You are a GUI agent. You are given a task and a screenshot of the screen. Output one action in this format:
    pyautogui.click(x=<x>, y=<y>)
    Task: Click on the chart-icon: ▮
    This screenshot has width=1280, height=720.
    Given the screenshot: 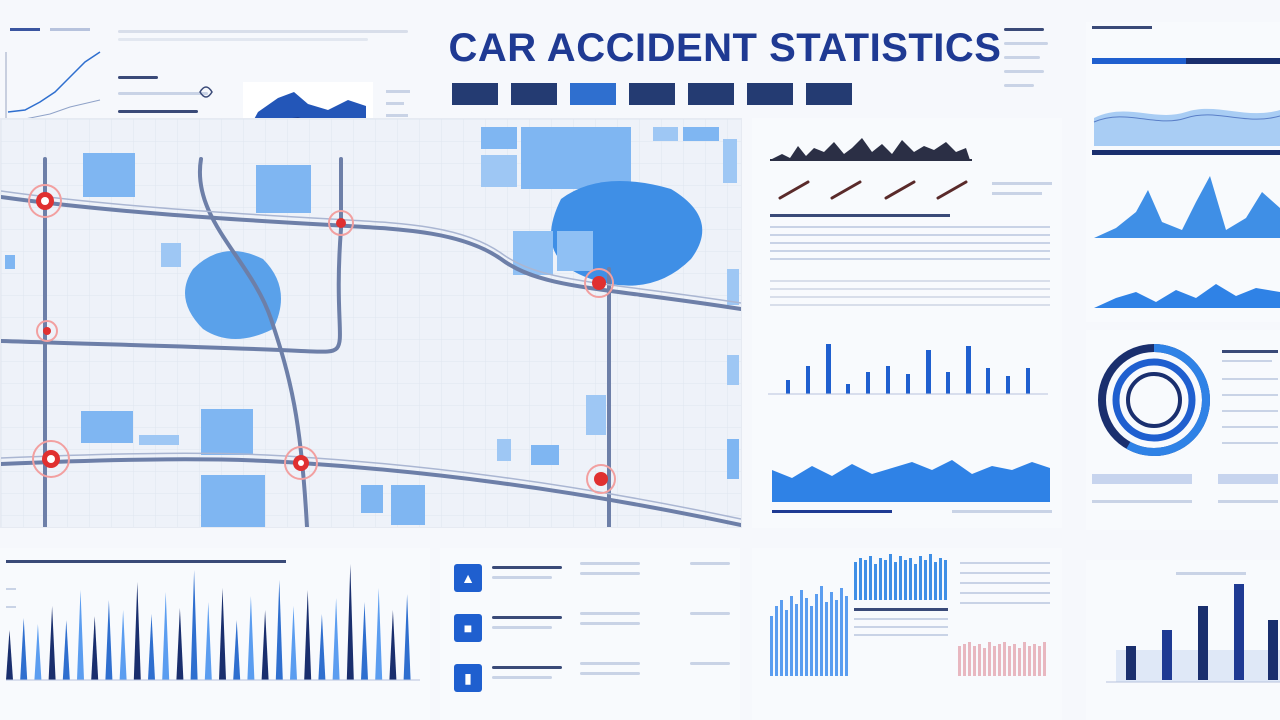 What is the action you would take?
    pyautogui.click(x=468, y=678)
    